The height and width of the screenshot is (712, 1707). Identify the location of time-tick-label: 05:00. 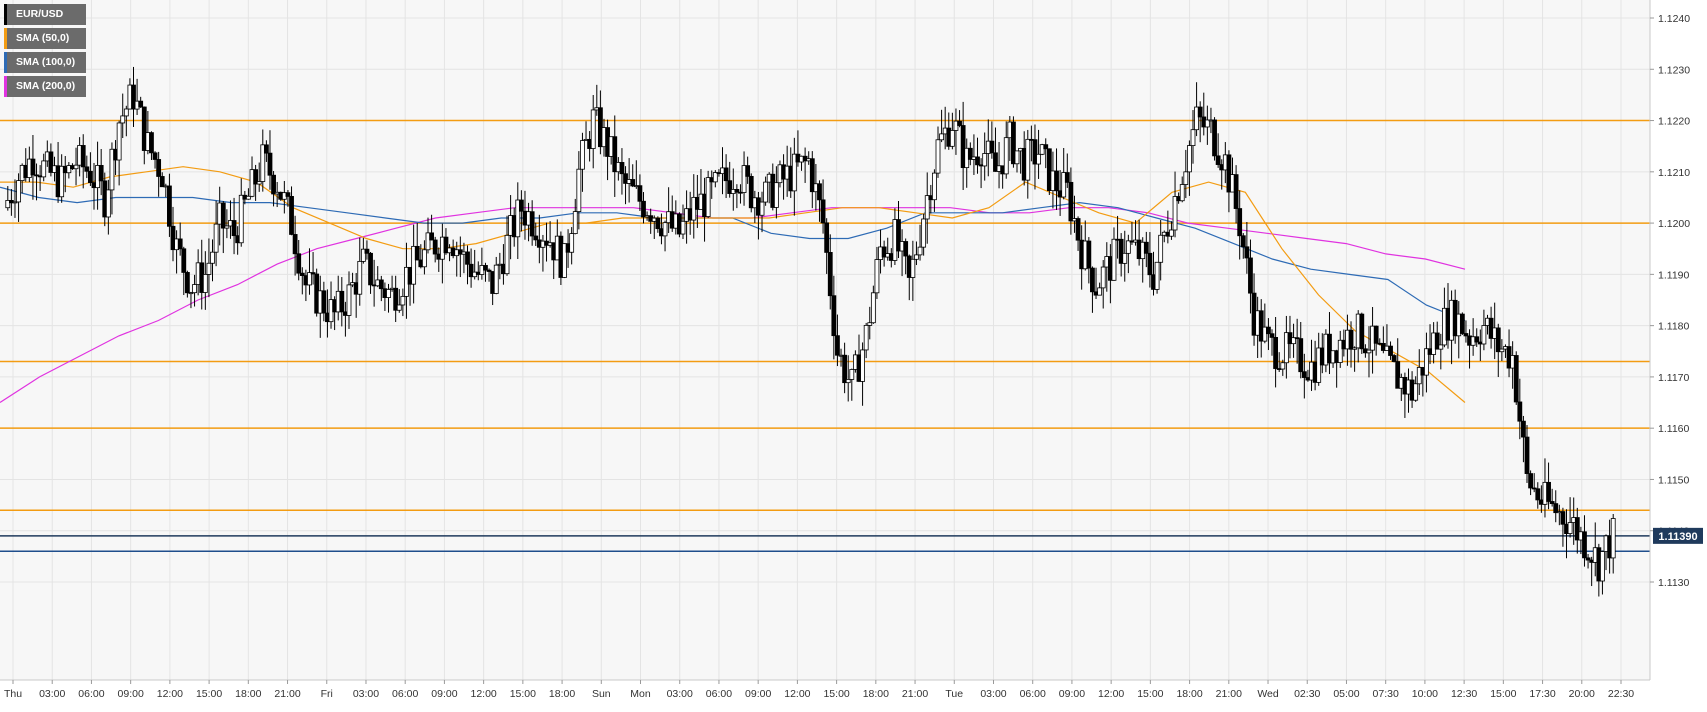
(1346, 694).